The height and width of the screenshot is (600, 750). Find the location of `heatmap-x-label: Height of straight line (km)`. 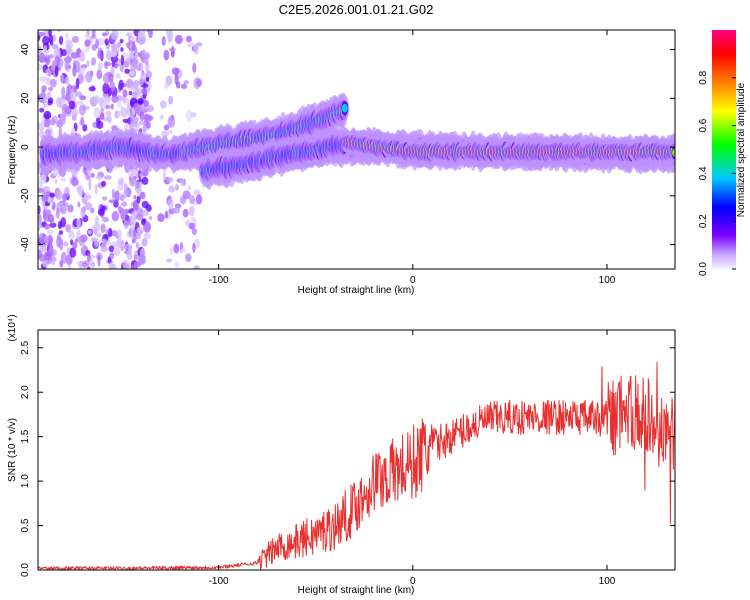

heatmap-x-label: Height of straight line (km) is located at coordinates (356, 290).